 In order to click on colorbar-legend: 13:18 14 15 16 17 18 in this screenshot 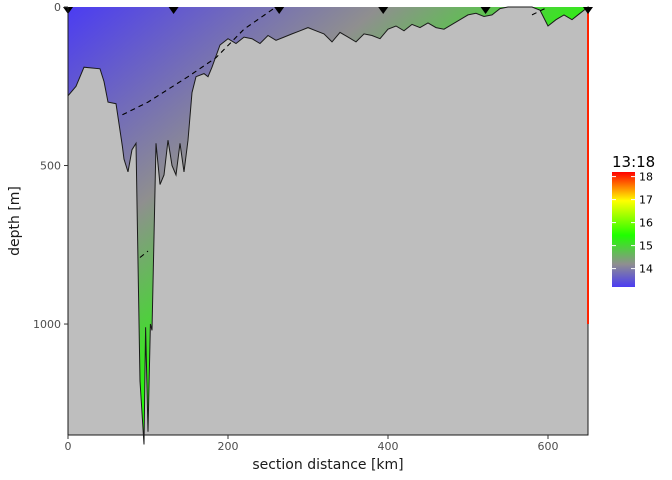, I will do `click(633, 220)`.